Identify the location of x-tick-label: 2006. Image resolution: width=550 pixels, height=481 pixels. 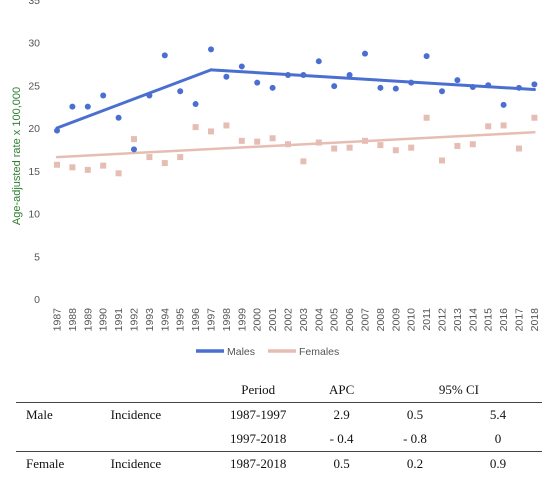
(350, 320).